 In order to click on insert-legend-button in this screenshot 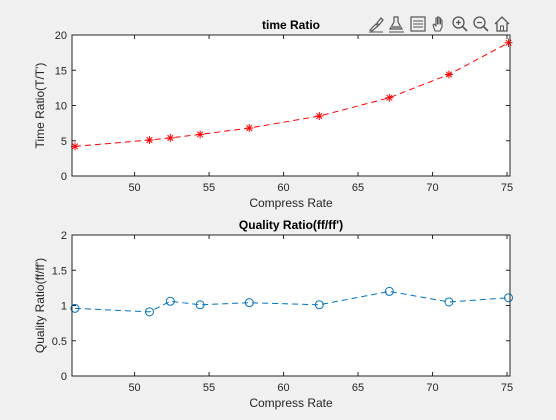, I will do `click(418, 24)`.